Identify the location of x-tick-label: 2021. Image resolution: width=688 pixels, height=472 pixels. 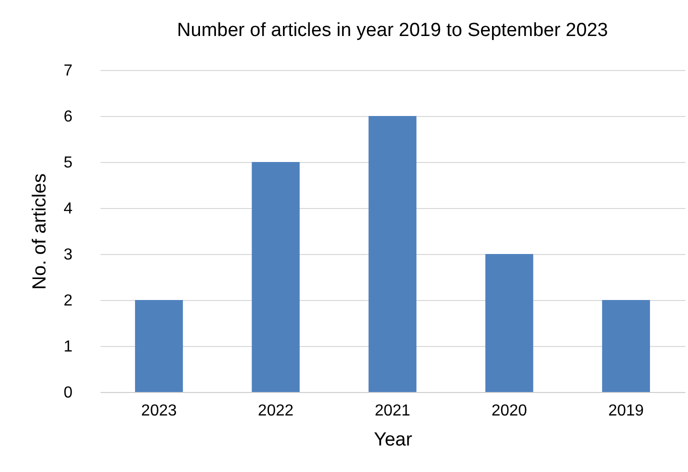
(392, 411).